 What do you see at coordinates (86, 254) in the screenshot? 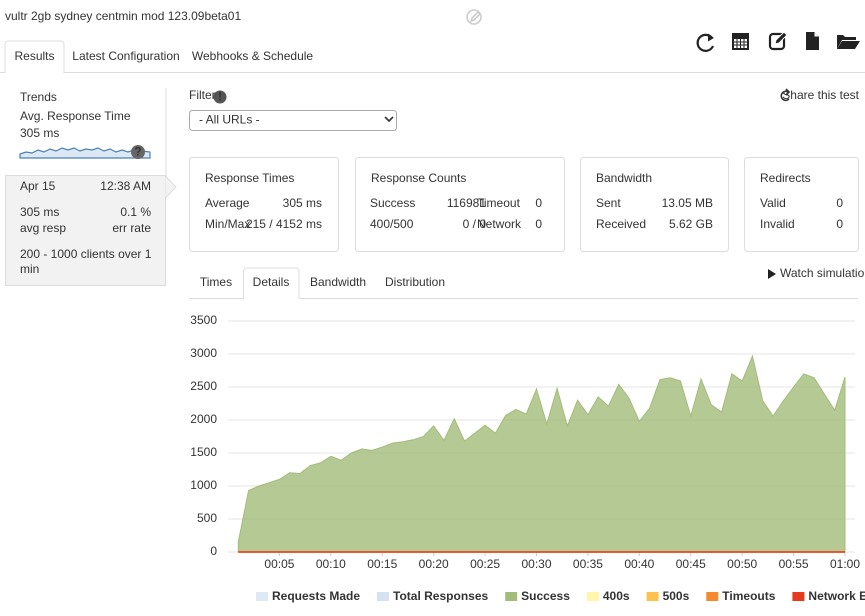
I see `clients: 200 - 1000 clients over 1` at bounding box center [86, 254].